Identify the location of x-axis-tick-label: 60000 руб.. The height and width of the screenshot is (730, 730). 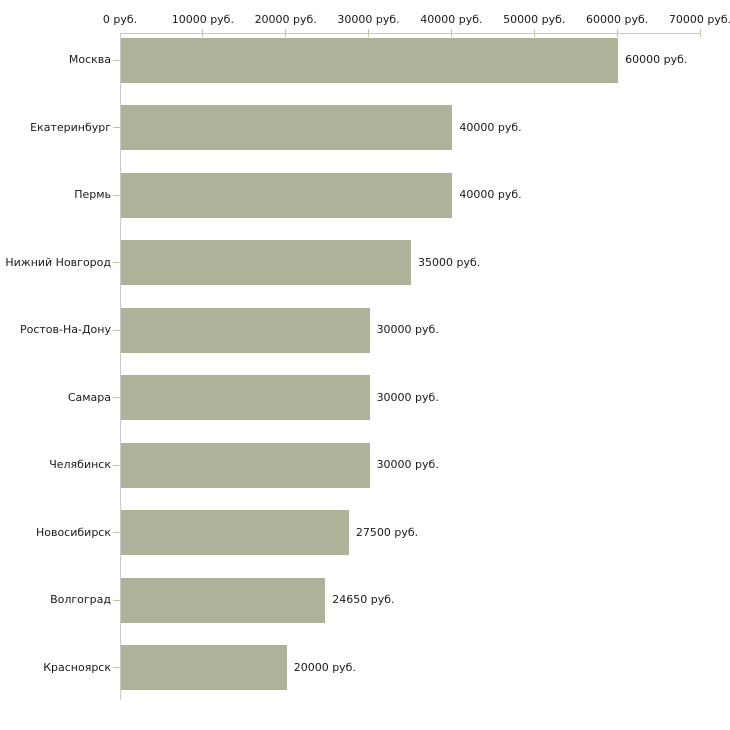
(617, 19).